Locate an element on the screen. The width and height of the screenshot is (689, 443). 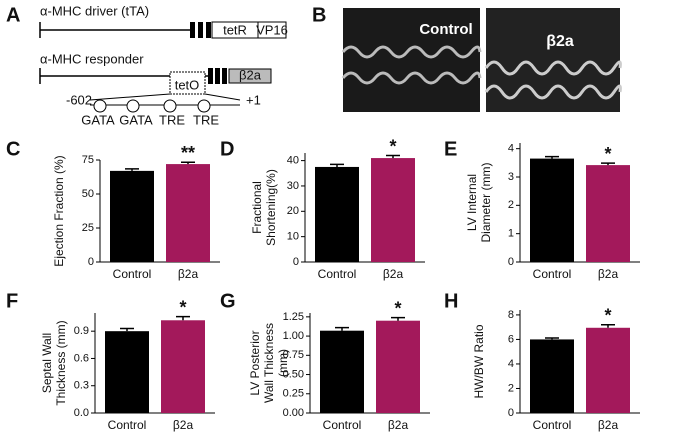
y-tick-label: 8 is located at coordinates (511, 315).